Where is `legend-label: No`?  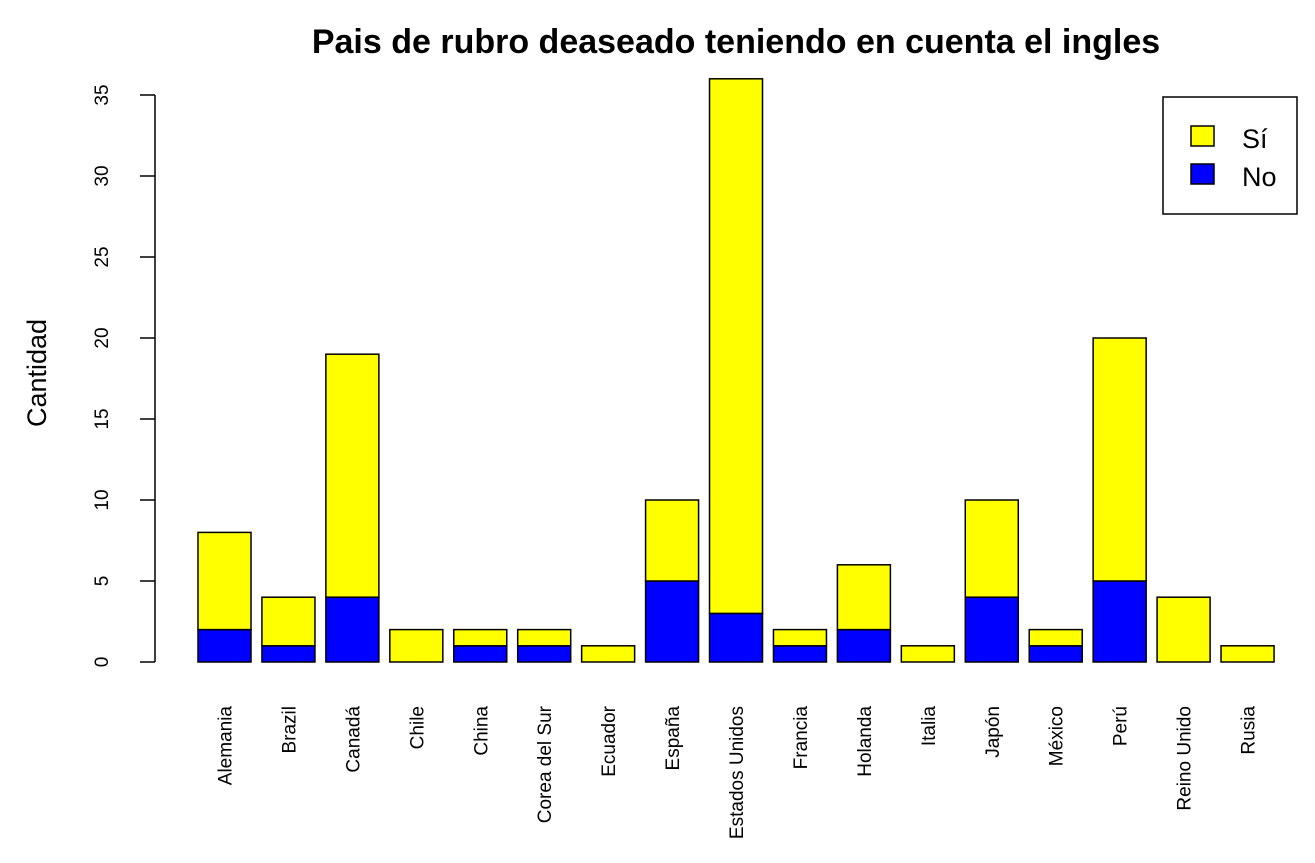 legend-label: No is located at coordinates (1259, 177).